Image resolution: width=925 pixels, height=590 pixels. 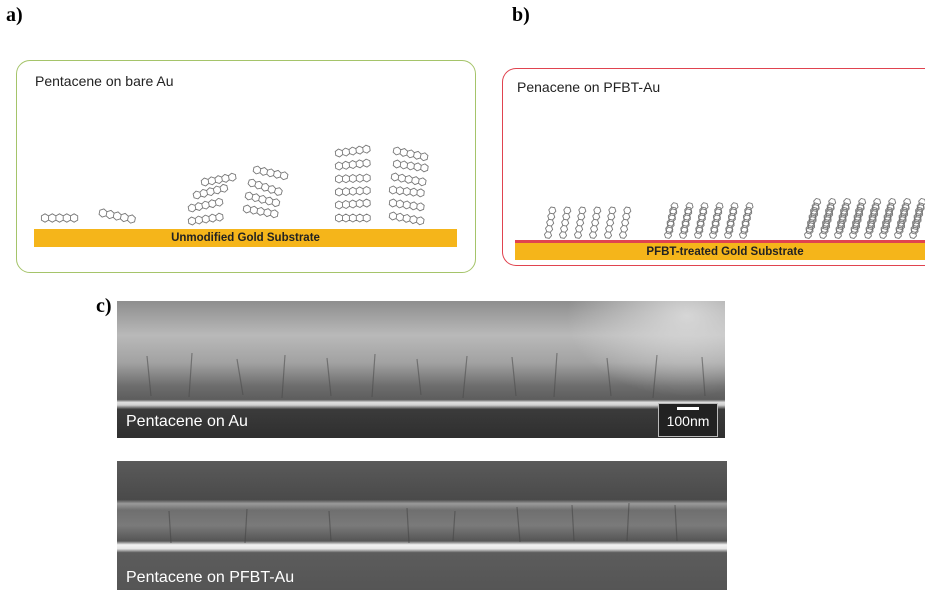 I want to click on pfbt-treated-gold-substrate: PFBT-treated Gold Substrate, so click(x=720, y=250).